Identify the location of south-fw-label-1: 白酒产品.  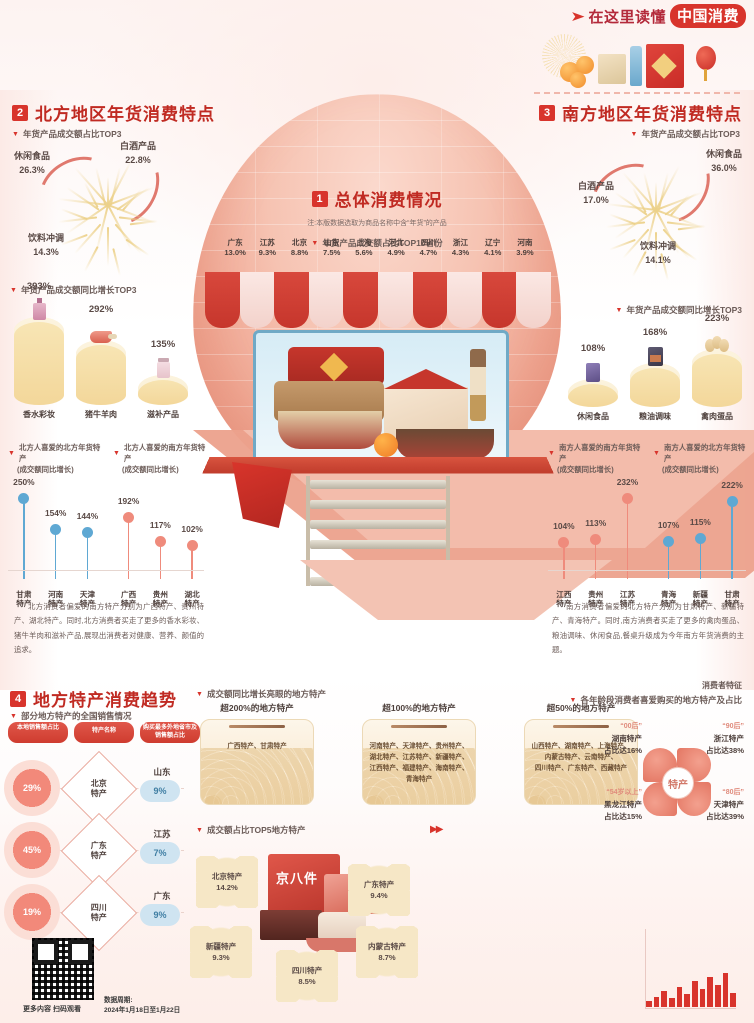
(596, 186).